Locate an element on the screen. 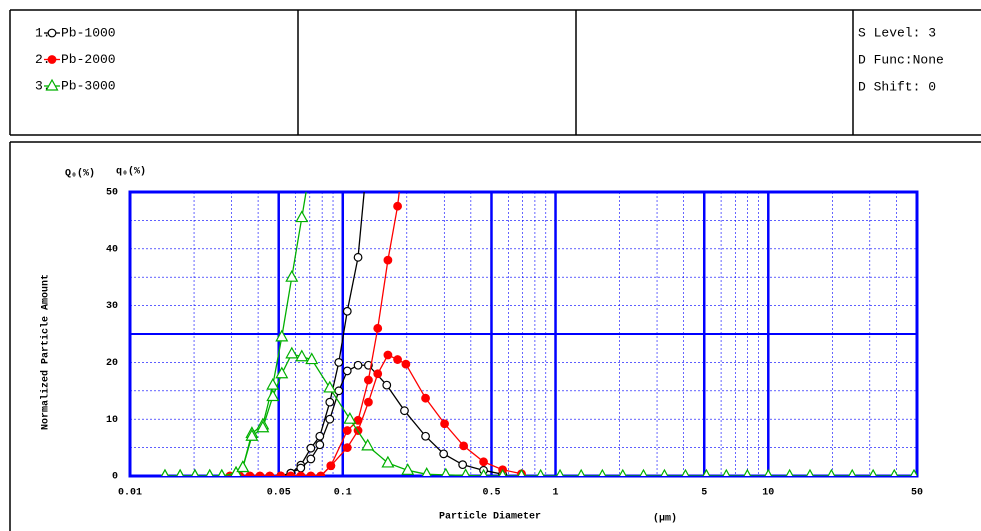 The width and height of the screenshot is (981, 531). y-tick-label: 50 is located at coordinates (112, 193).